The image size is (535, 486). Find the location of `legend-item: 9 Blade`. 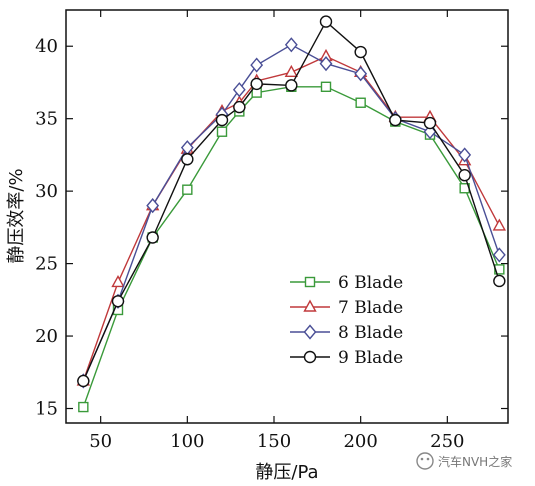

legend-item: 9 Blade is located at coordinates (346, 358).